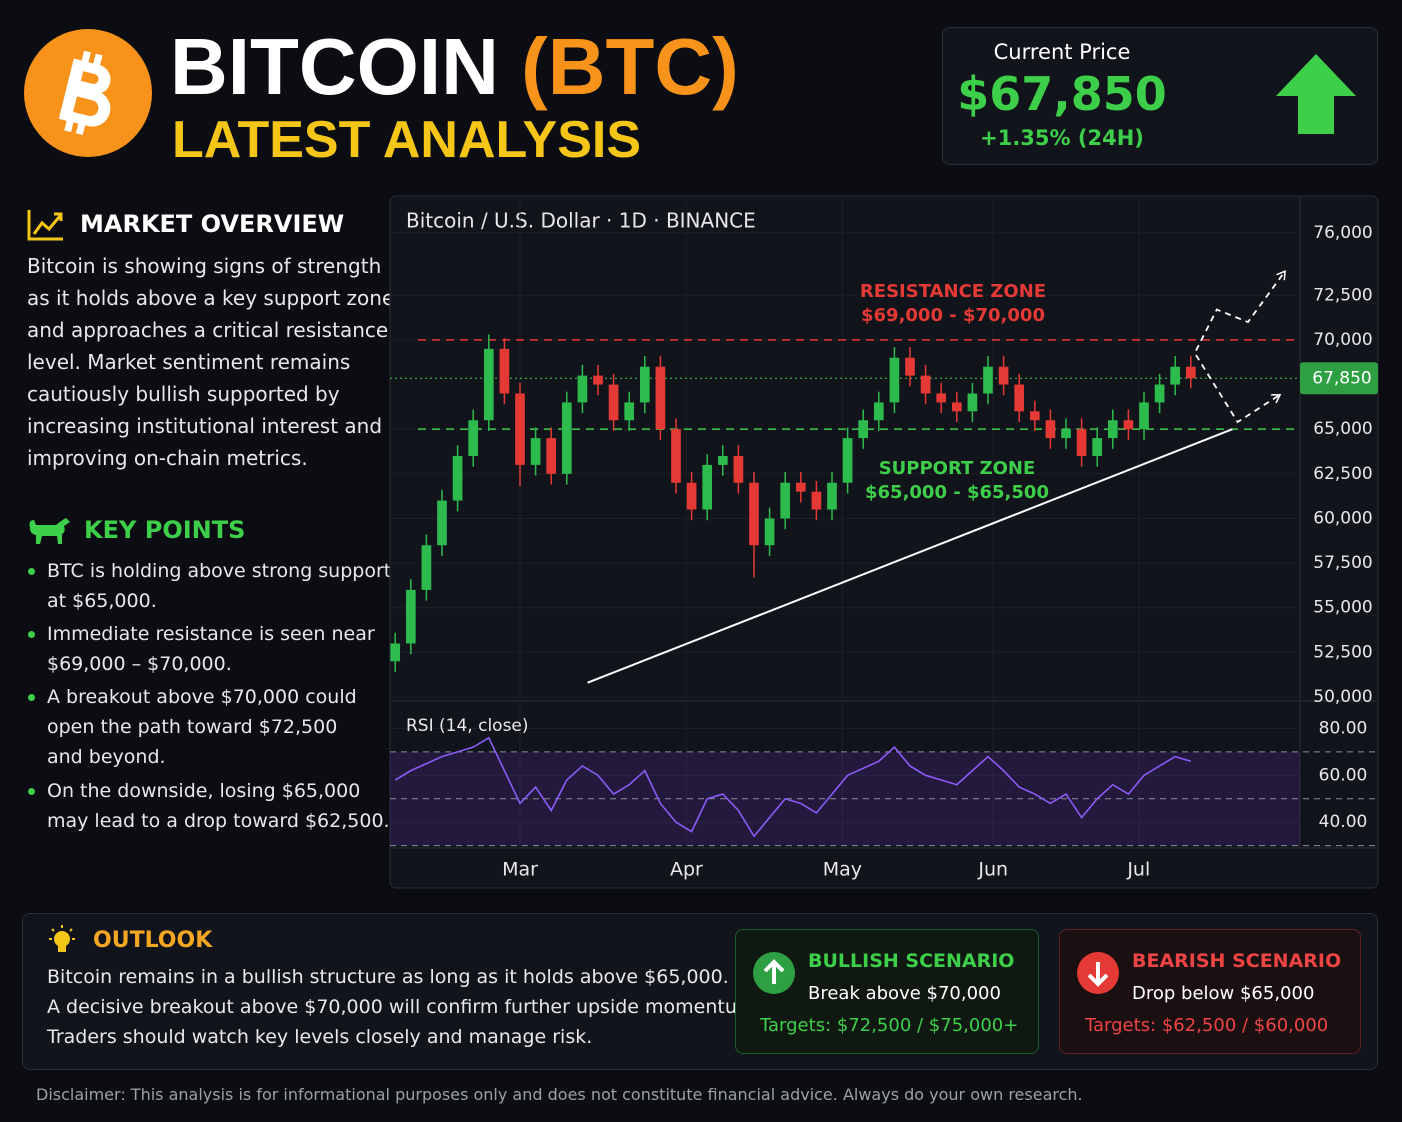  What do you see at coordinates (1062, 52) in the screenshot?
I see `price-label: Current Price` at bounding box center [1062, 52].